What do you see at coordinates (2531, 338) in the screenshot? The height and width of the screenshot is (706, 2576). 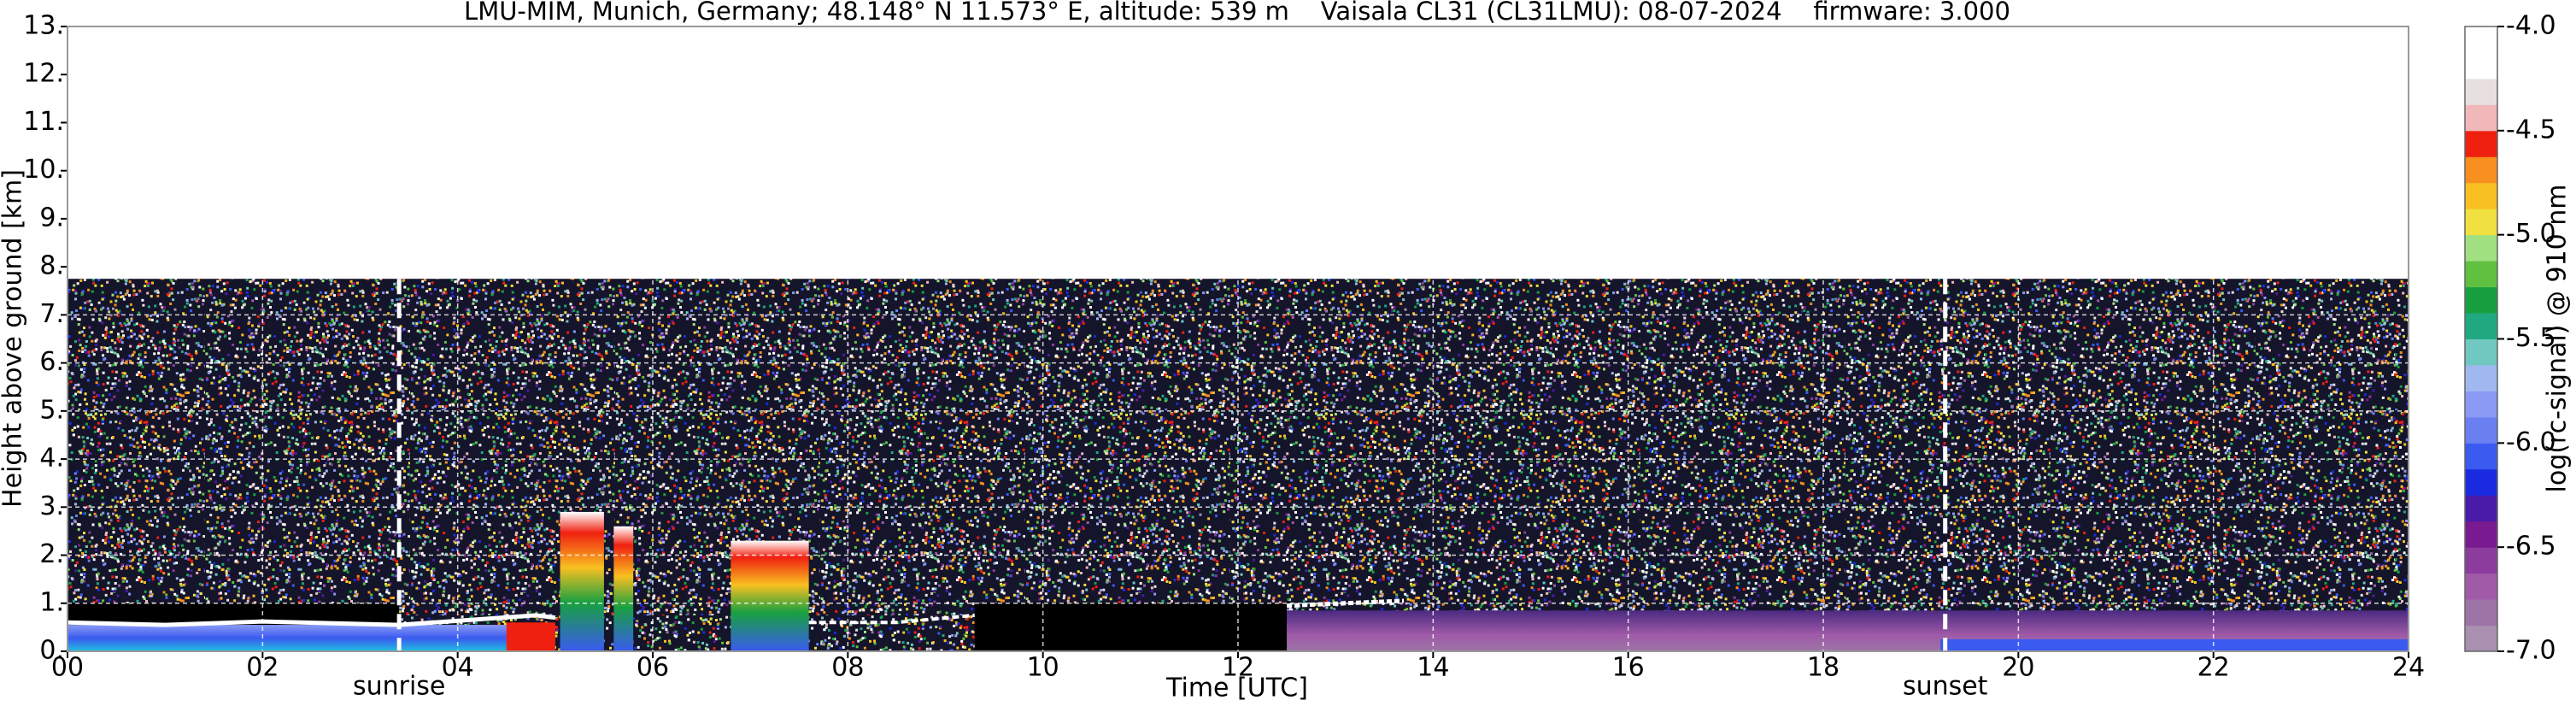 I see `colorbar-tick-label: -5.5` at bounding box center [2531, 338].